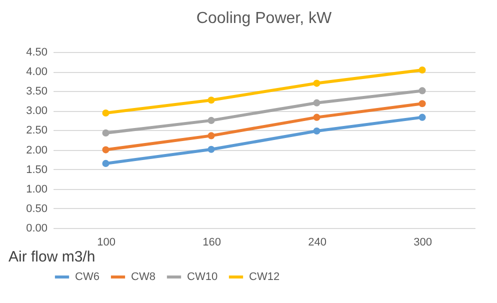 The height and width of the screenshot is (303, 497). I want to click on y-tick-label: 3.50, so click(37, 92).